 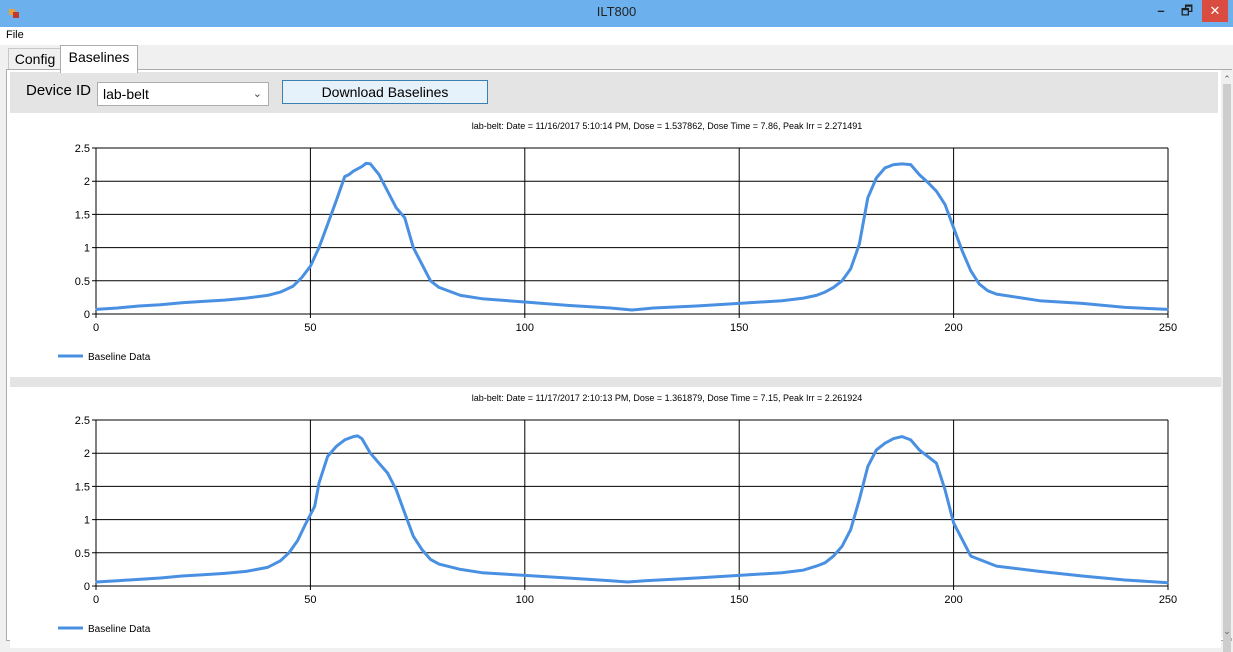 What do you see at coordinates (14, 13) in the screenshot?
I see `app-icon` at bounding box center [14, 13].